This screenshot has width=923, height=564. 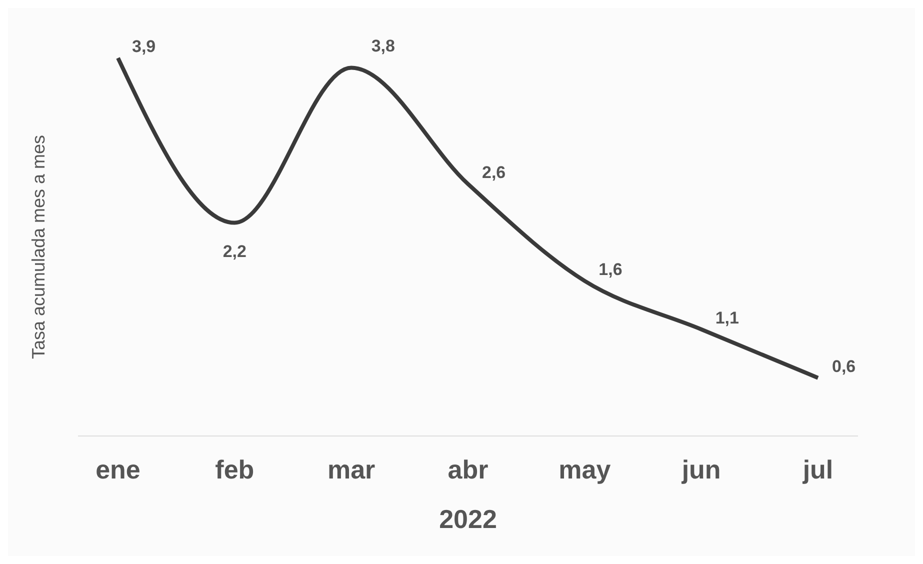 What do you see at coordinates (234, 469) in the screenshot?
I see `x-tick-label: feb` at bounding box center [234, 469].